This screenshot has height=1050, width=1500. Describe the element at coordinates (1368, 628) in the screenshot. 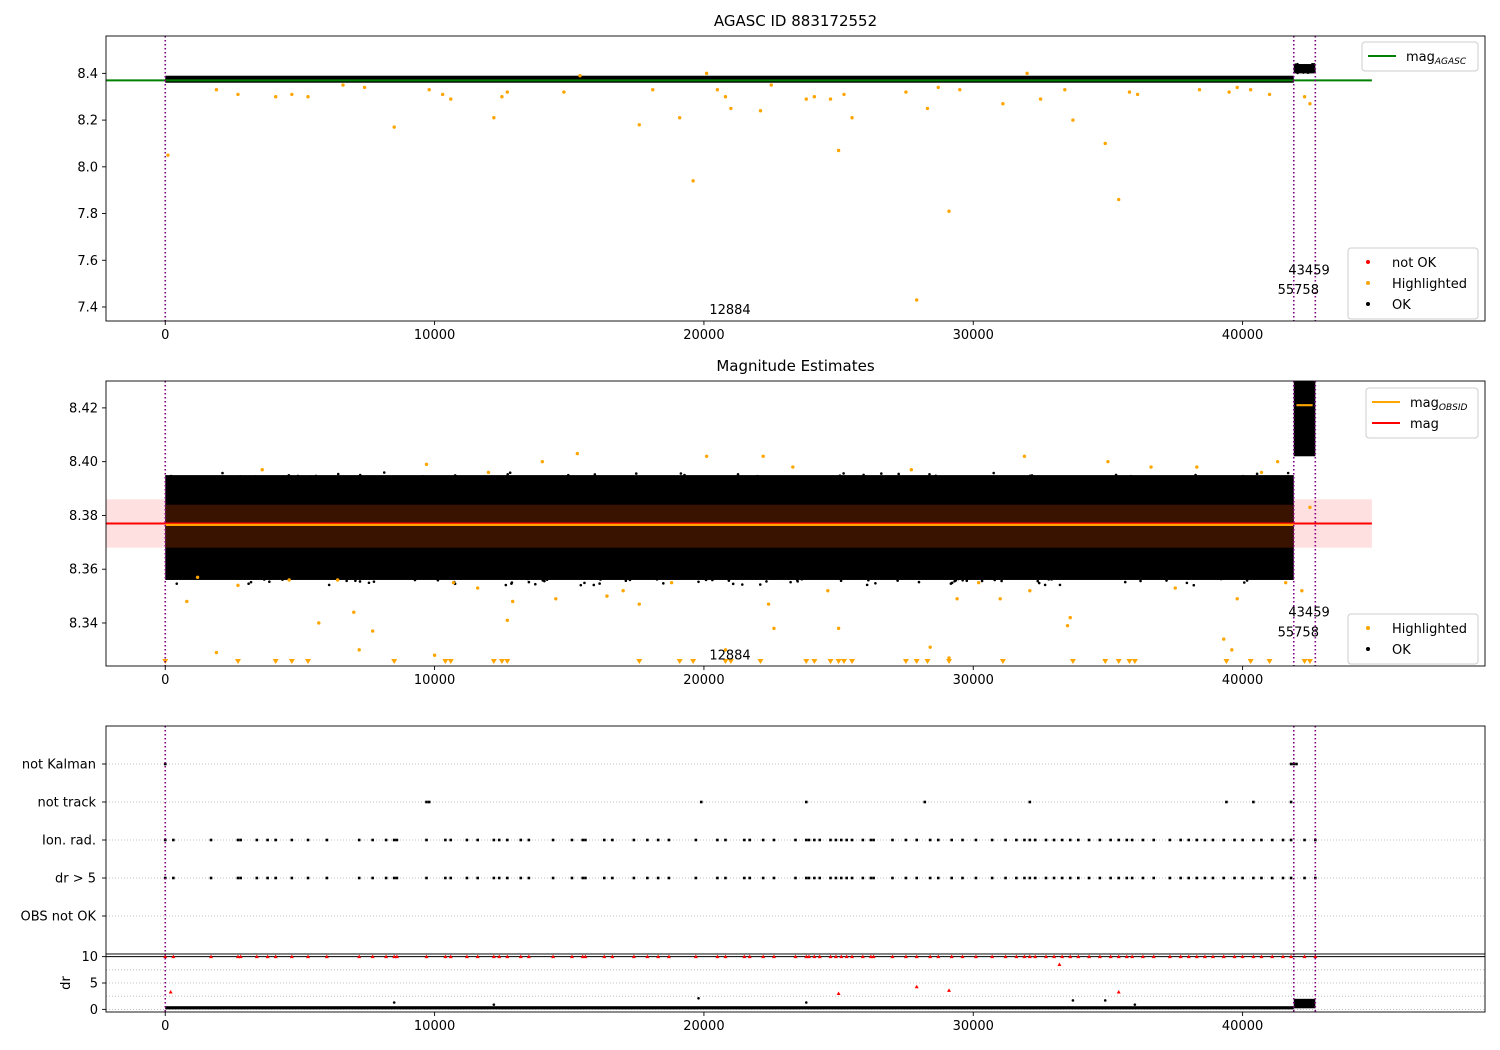

I see `estimates-lower-legend-dot-swatch` at that location.